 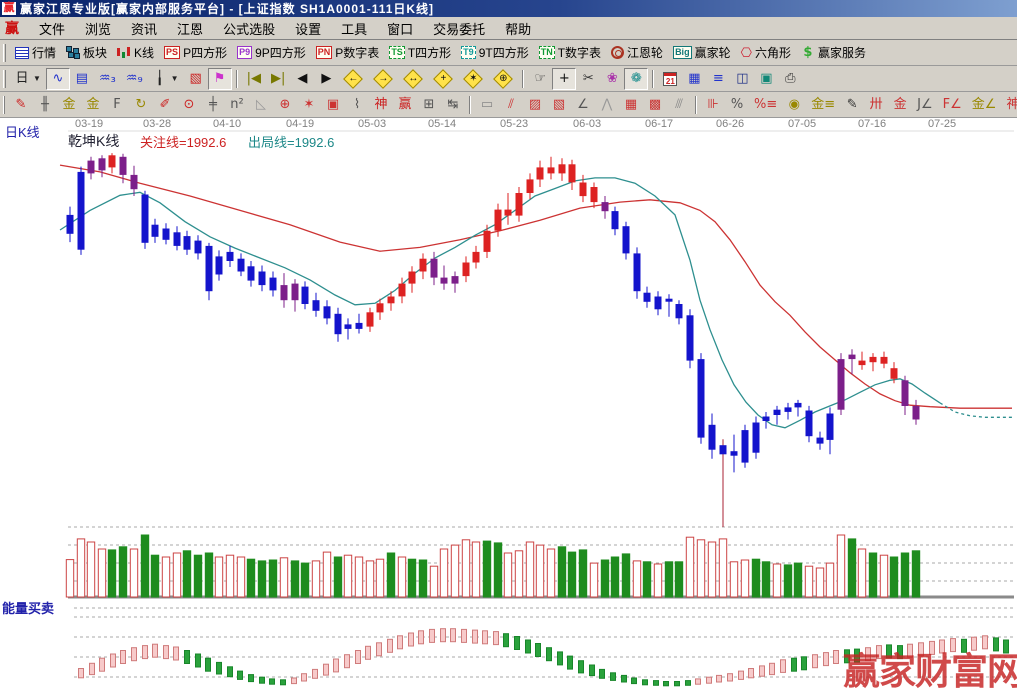 What do you see at coordinates (93, 104) in the screenshot?
I see `tool-gold-grid-2-icon: 金` at bounding box center [93, 104].